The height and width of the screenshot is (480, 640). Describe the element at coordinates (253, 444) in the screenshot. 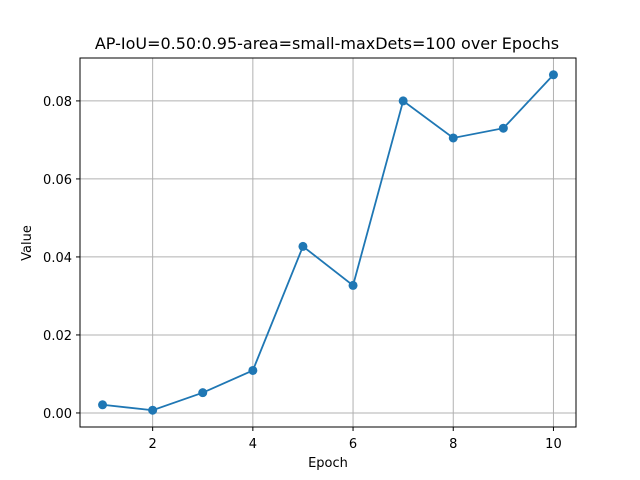

I see `x-tick-label: 4` at that location.